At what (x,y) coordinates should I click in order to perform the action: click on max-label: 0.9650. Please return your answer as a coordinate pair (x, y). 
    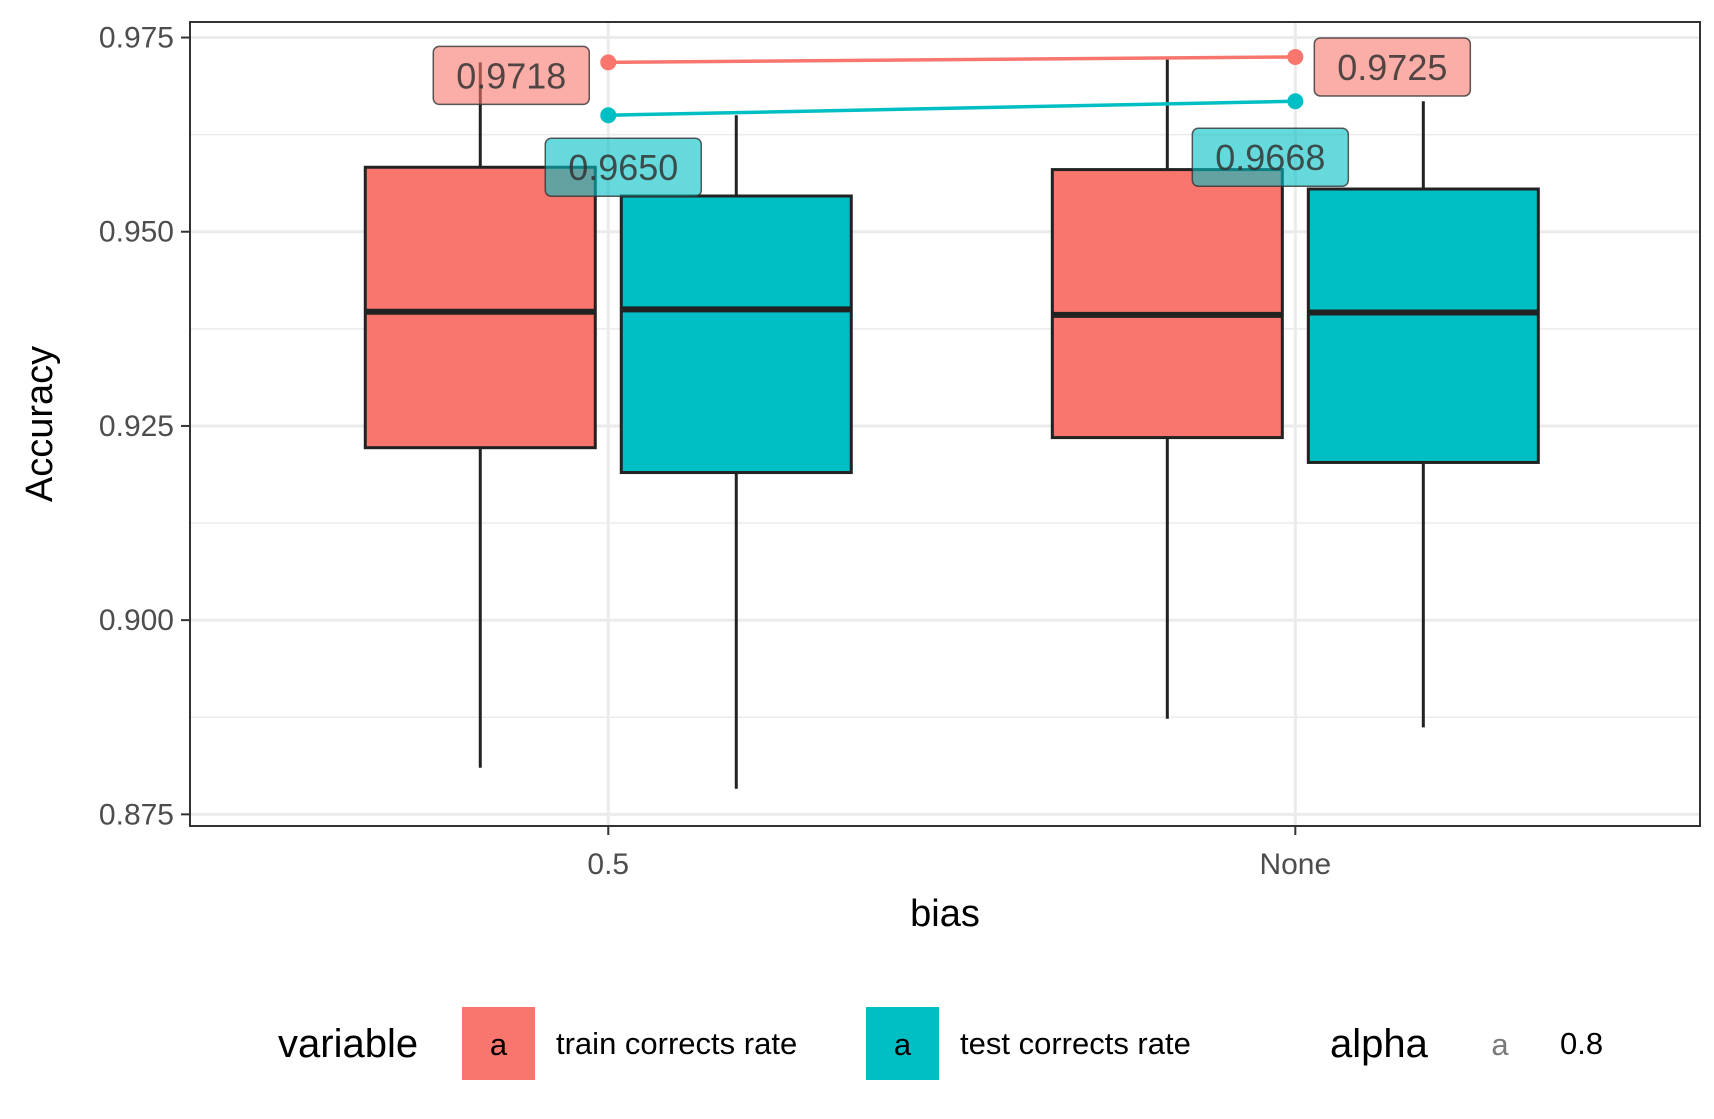
    Looking at the image, I should click on (623, 167).